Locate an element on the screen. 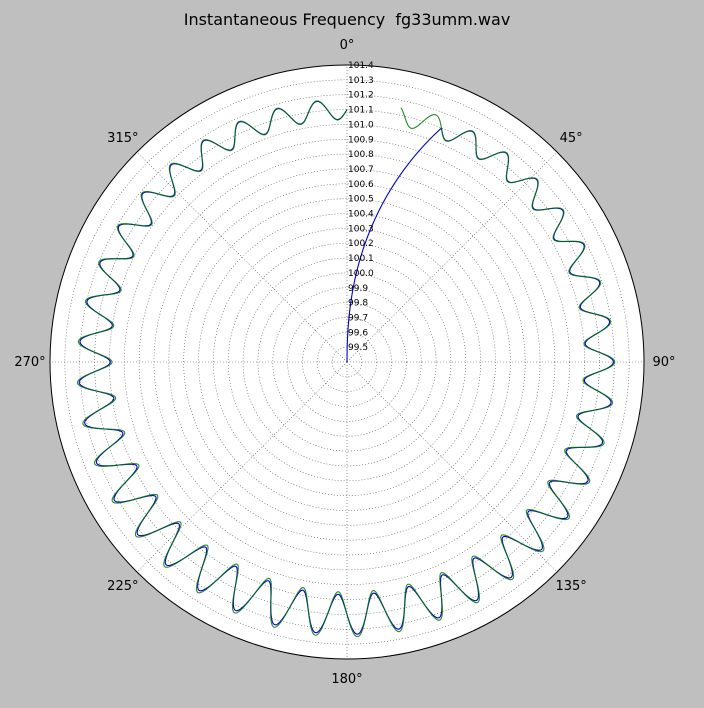  radial-tick-label: 101.3 is located at coordinates (361, 81).